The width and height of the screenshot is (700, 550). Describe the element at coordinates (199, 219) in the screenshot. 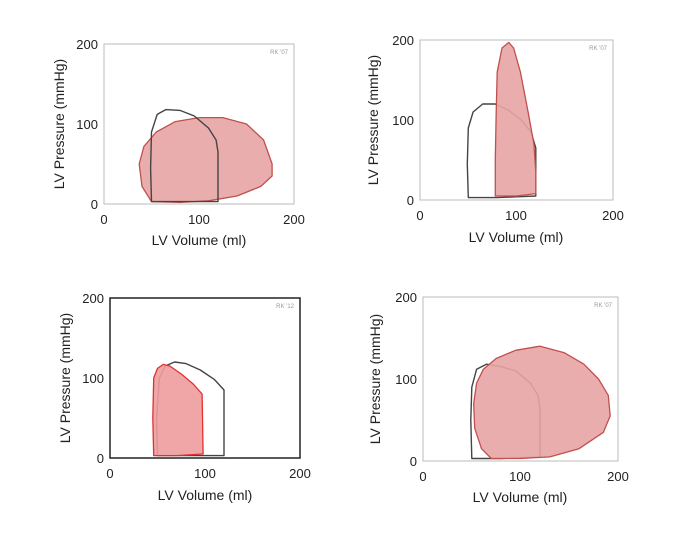

I see `panel-1-x-tick-100: 100` at that location.